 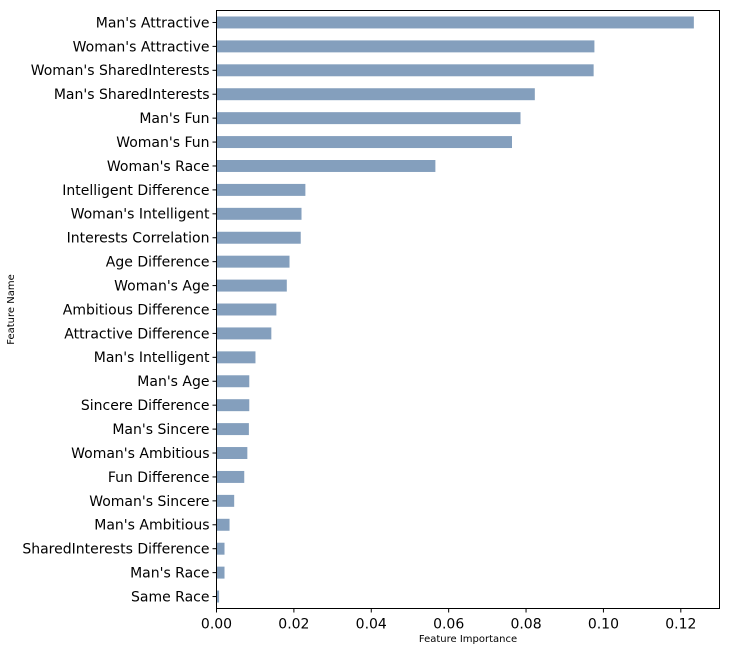 What do you see at coordinates (140, 454) in the screenshot?
I see `category-label-18: Woman's Ambitious` at bounding box center [140, 454].